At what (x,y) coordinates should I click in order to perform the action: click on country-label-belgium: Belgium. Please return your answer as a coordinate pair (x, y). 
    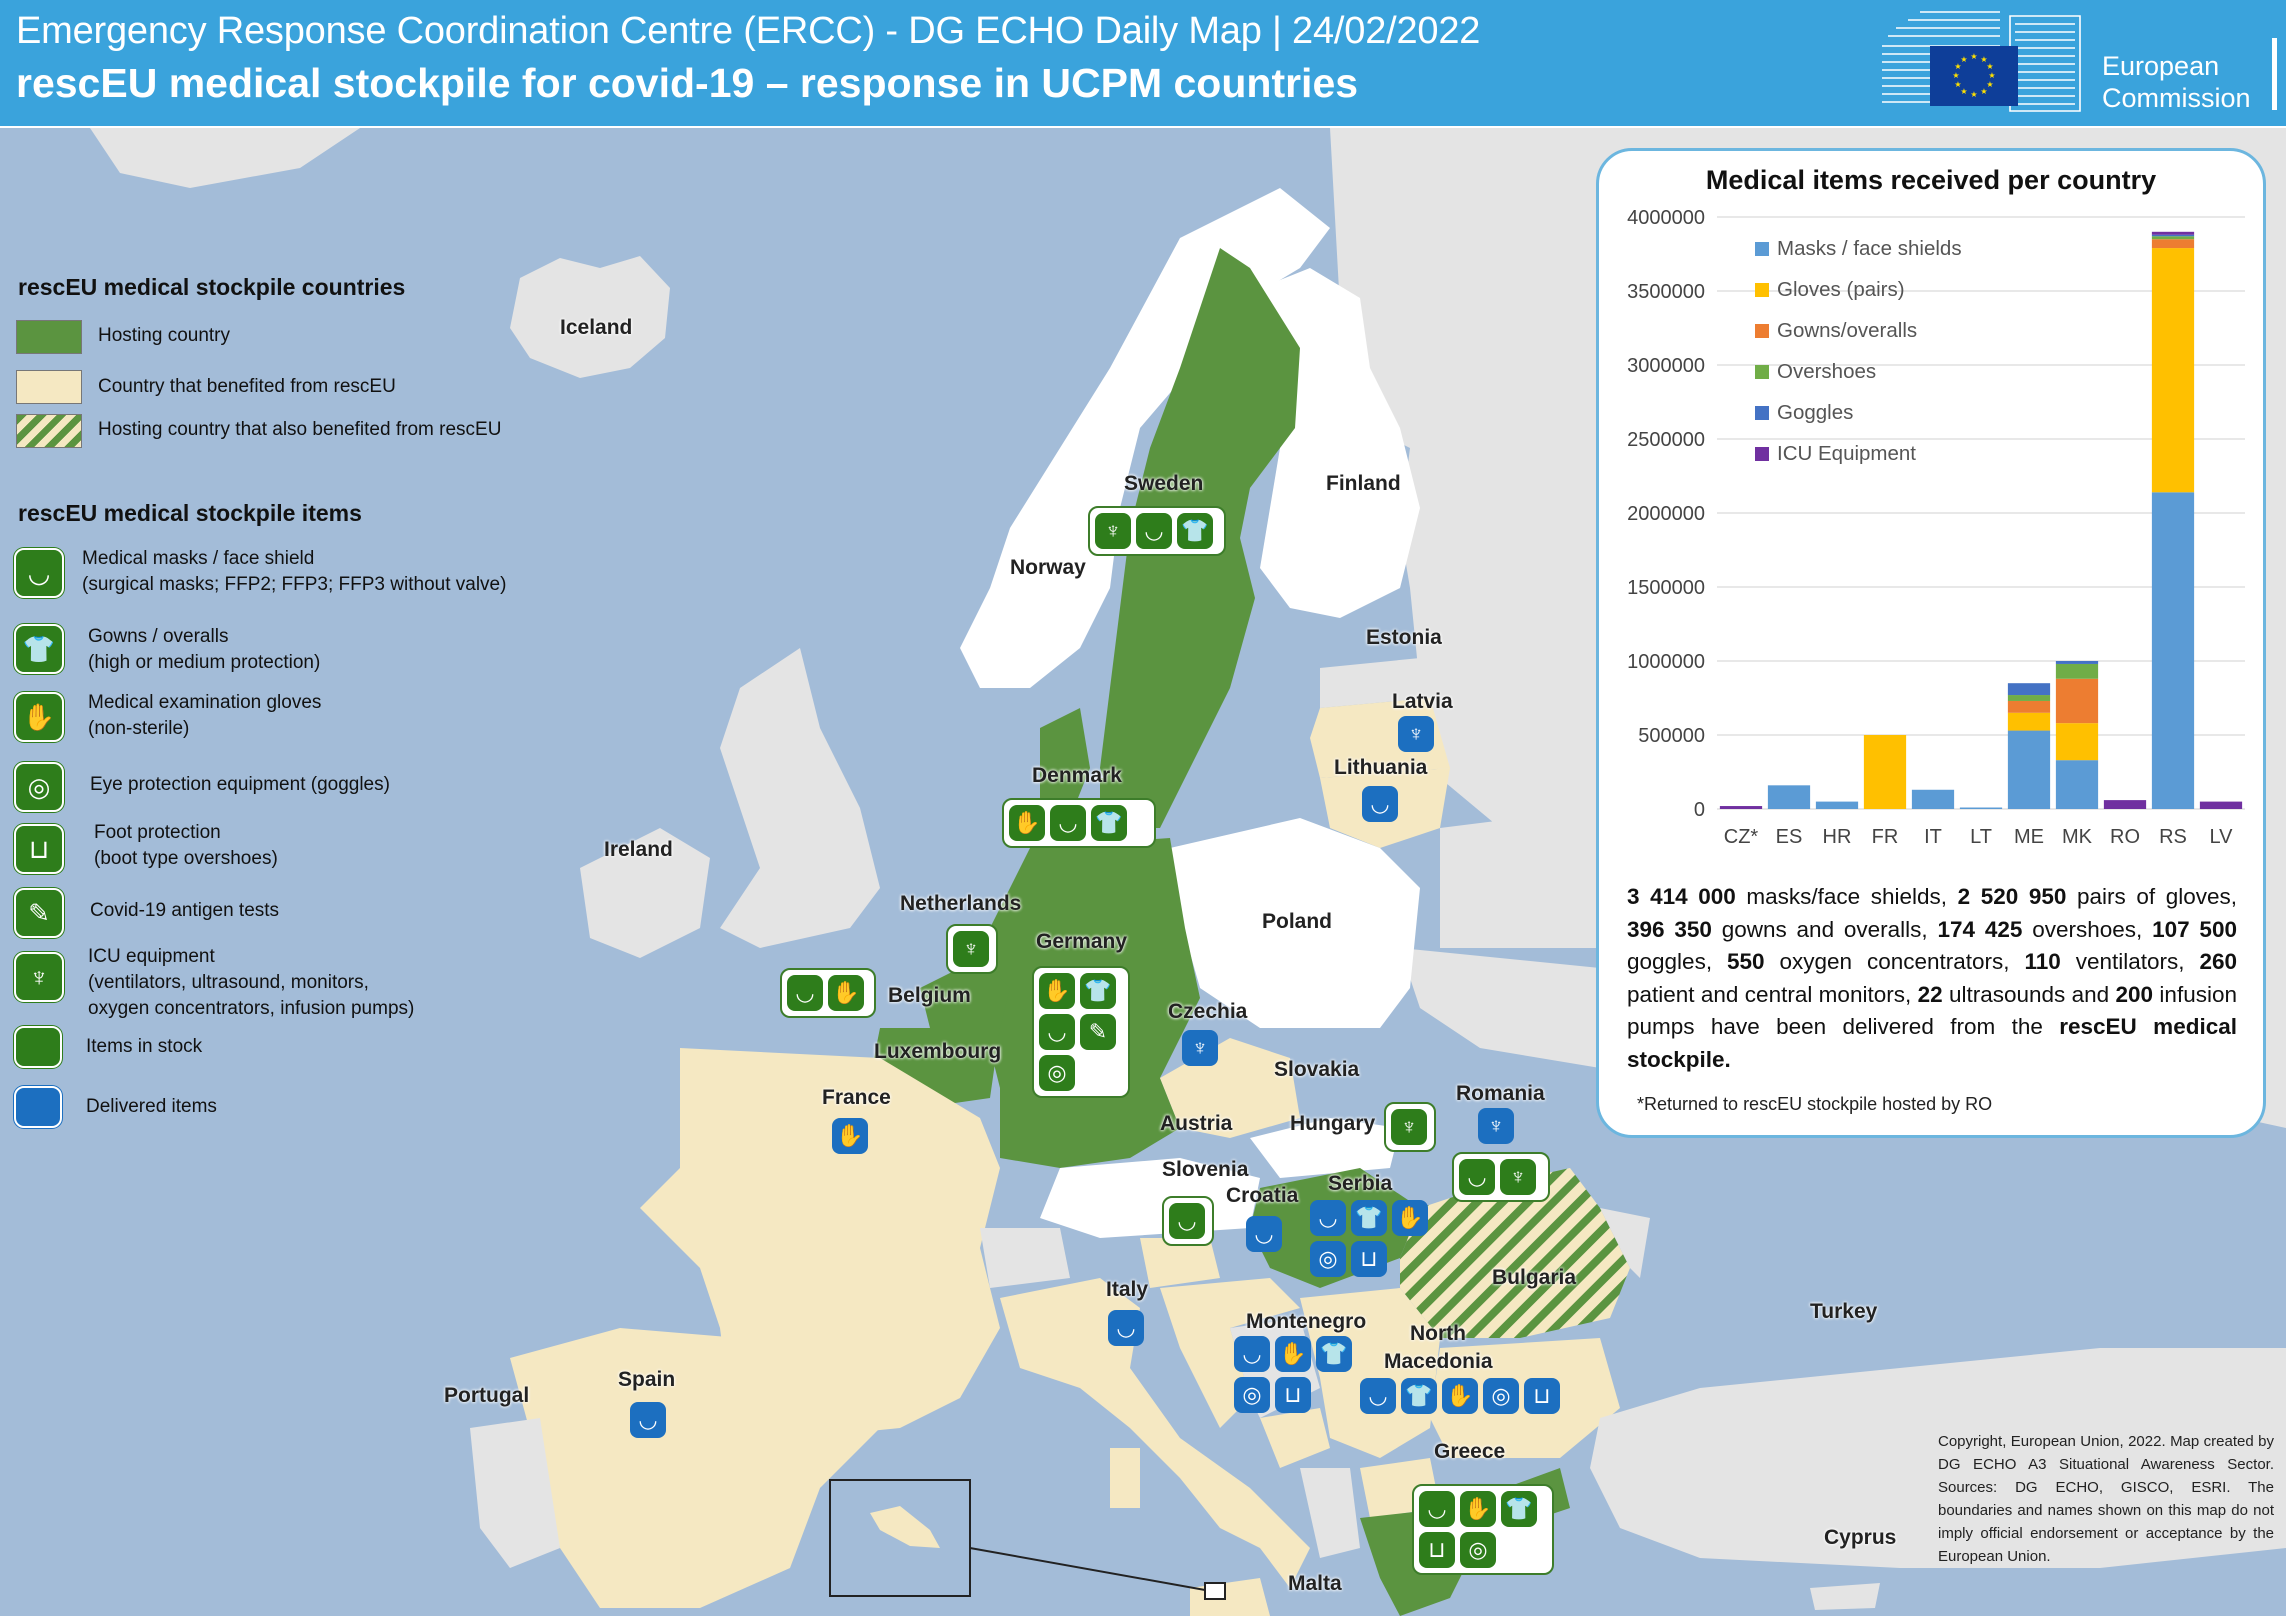
    Looking at the image, I should click on (929, 995).